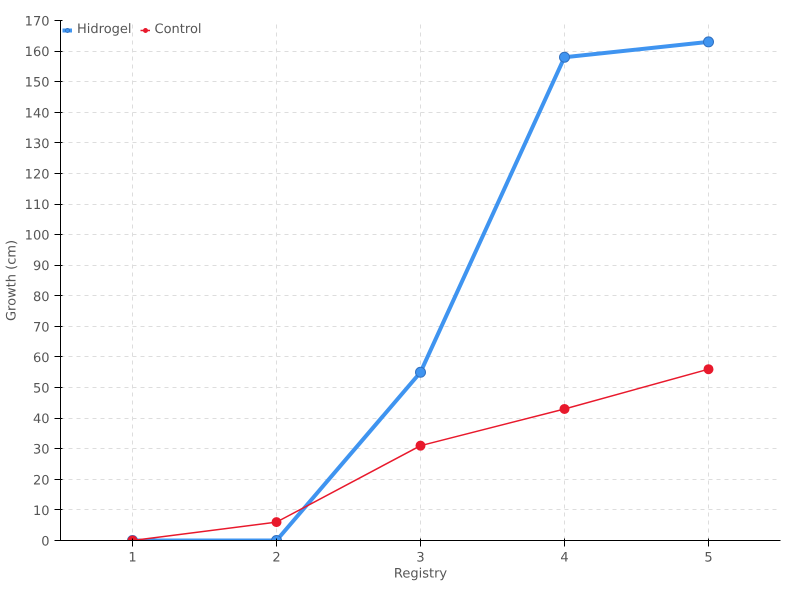  I want to click on y-tick-label: 130, so click(37, 144).